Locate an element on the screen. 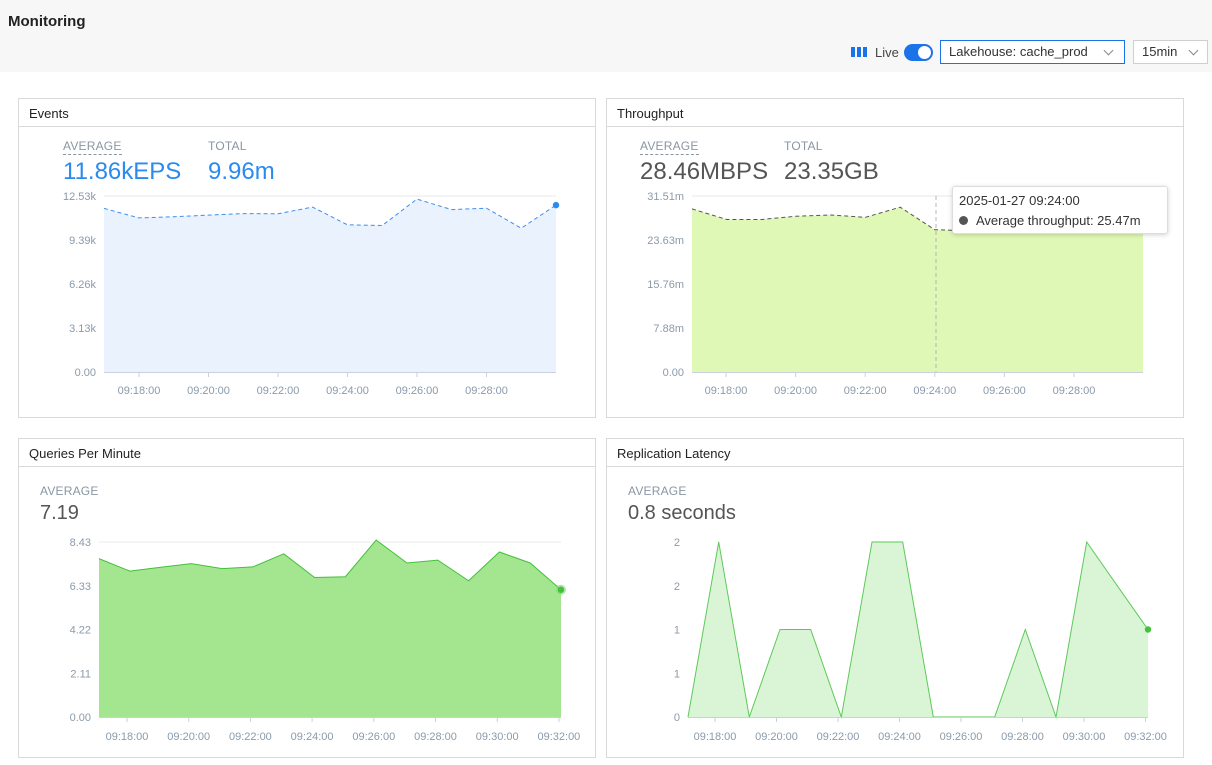 The width and height of the screenshot is (1212, 765). lakehouse-select-value: Lakehouse: cache_prod is located at coordinates (1018, 51).